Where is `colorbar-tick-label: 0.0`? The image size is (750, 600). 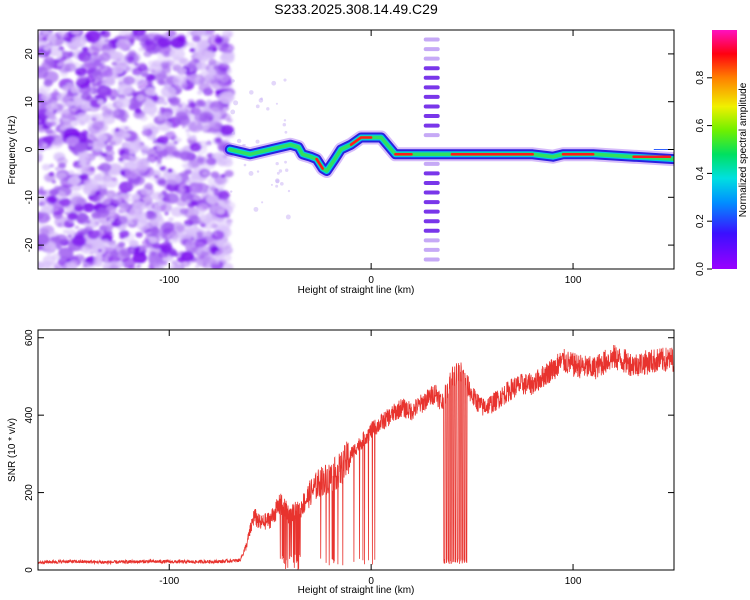
colorbar-tick-label: 0.0 is located at coordinates (700, 269).